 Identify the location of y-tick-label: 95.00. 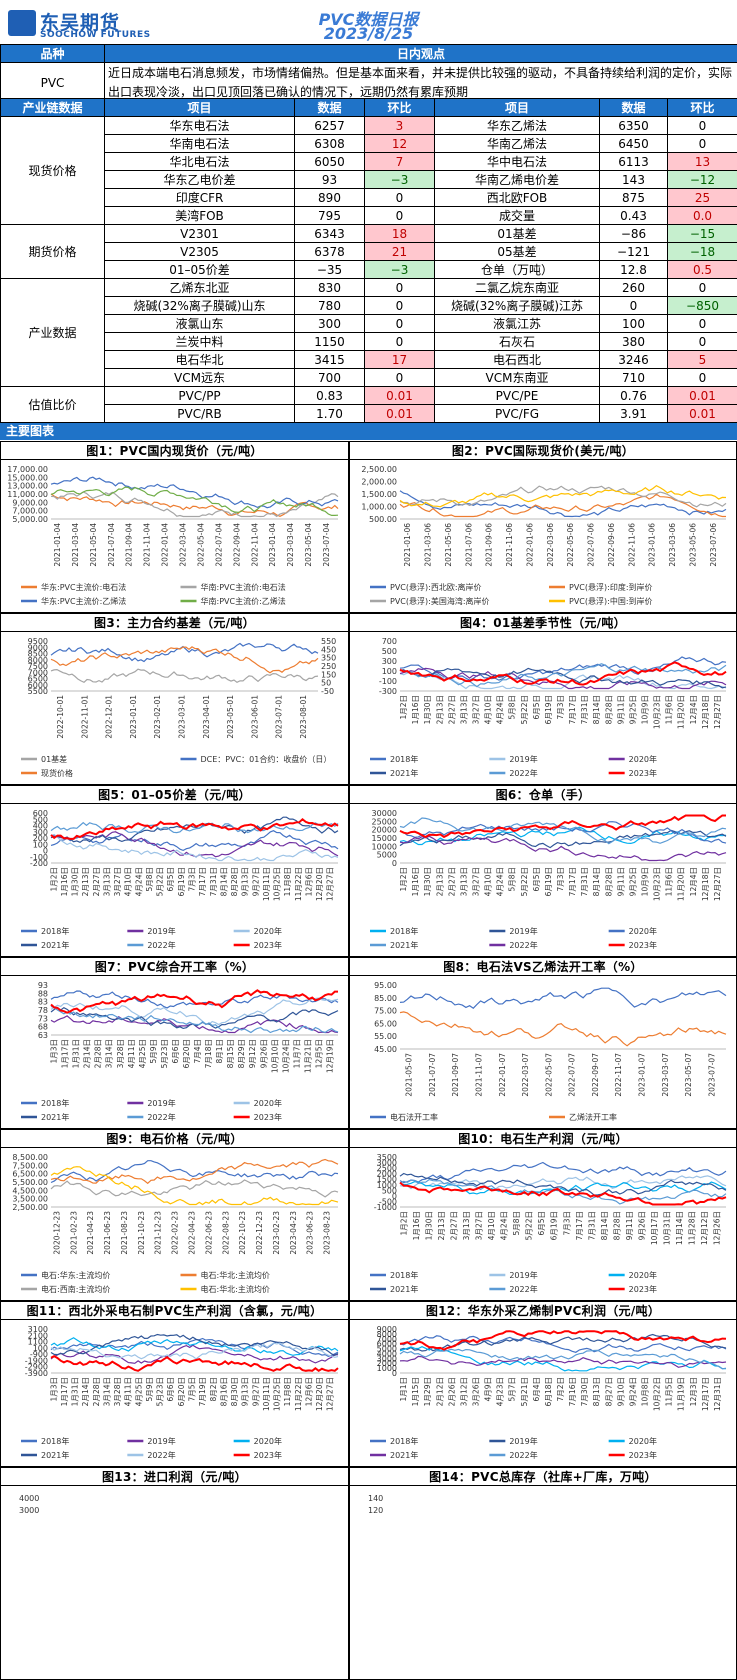
(385, 985).